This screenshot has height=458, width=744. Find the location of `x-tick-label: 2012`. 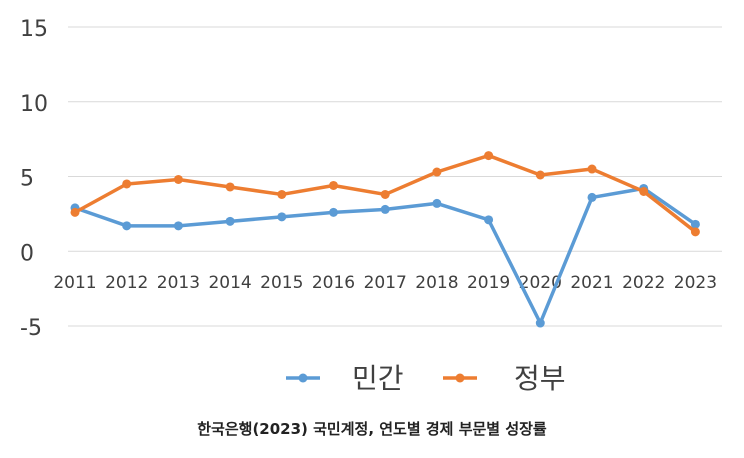

x-tick-label: 2012 is located at coordinates (126, 283).